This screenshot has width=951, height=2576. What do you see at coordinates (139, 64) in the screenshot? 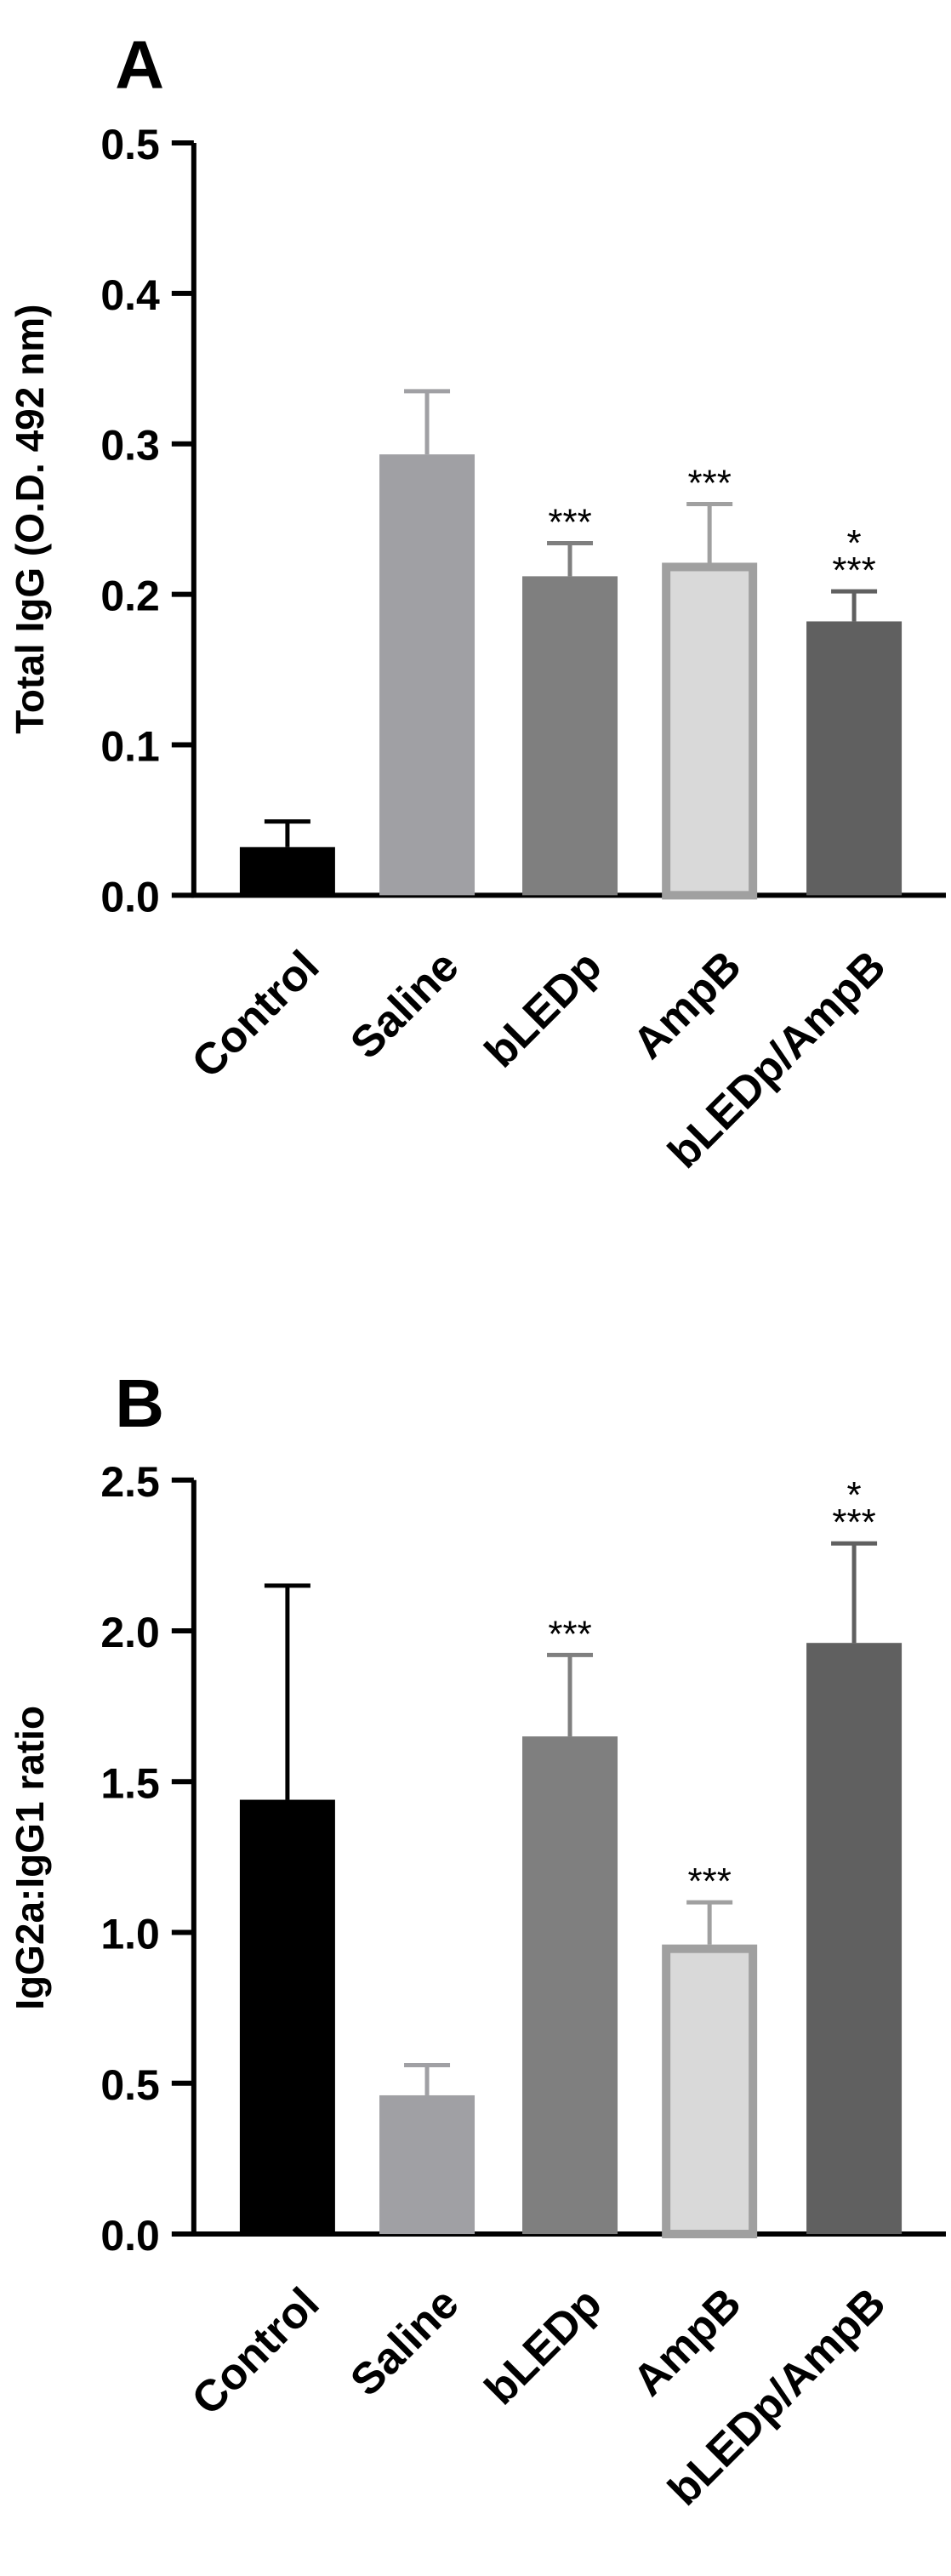
I see `panel-letter: A` at bounding box center [139, 64].